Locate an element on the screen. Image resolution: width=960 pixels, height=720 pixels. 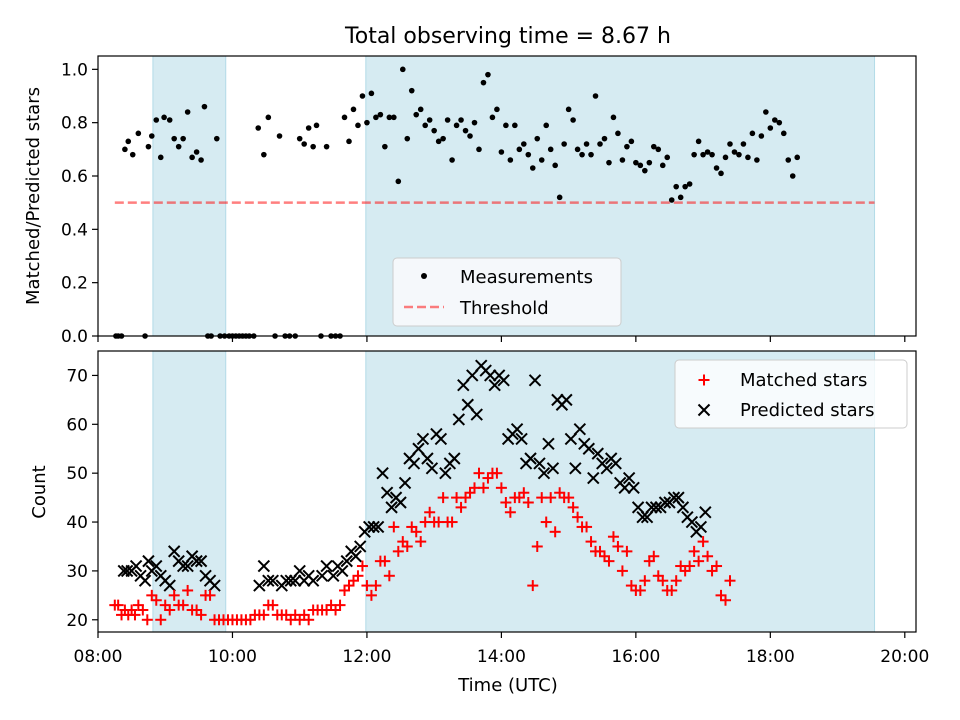
legend-plus is located at coordinates (704, 380).